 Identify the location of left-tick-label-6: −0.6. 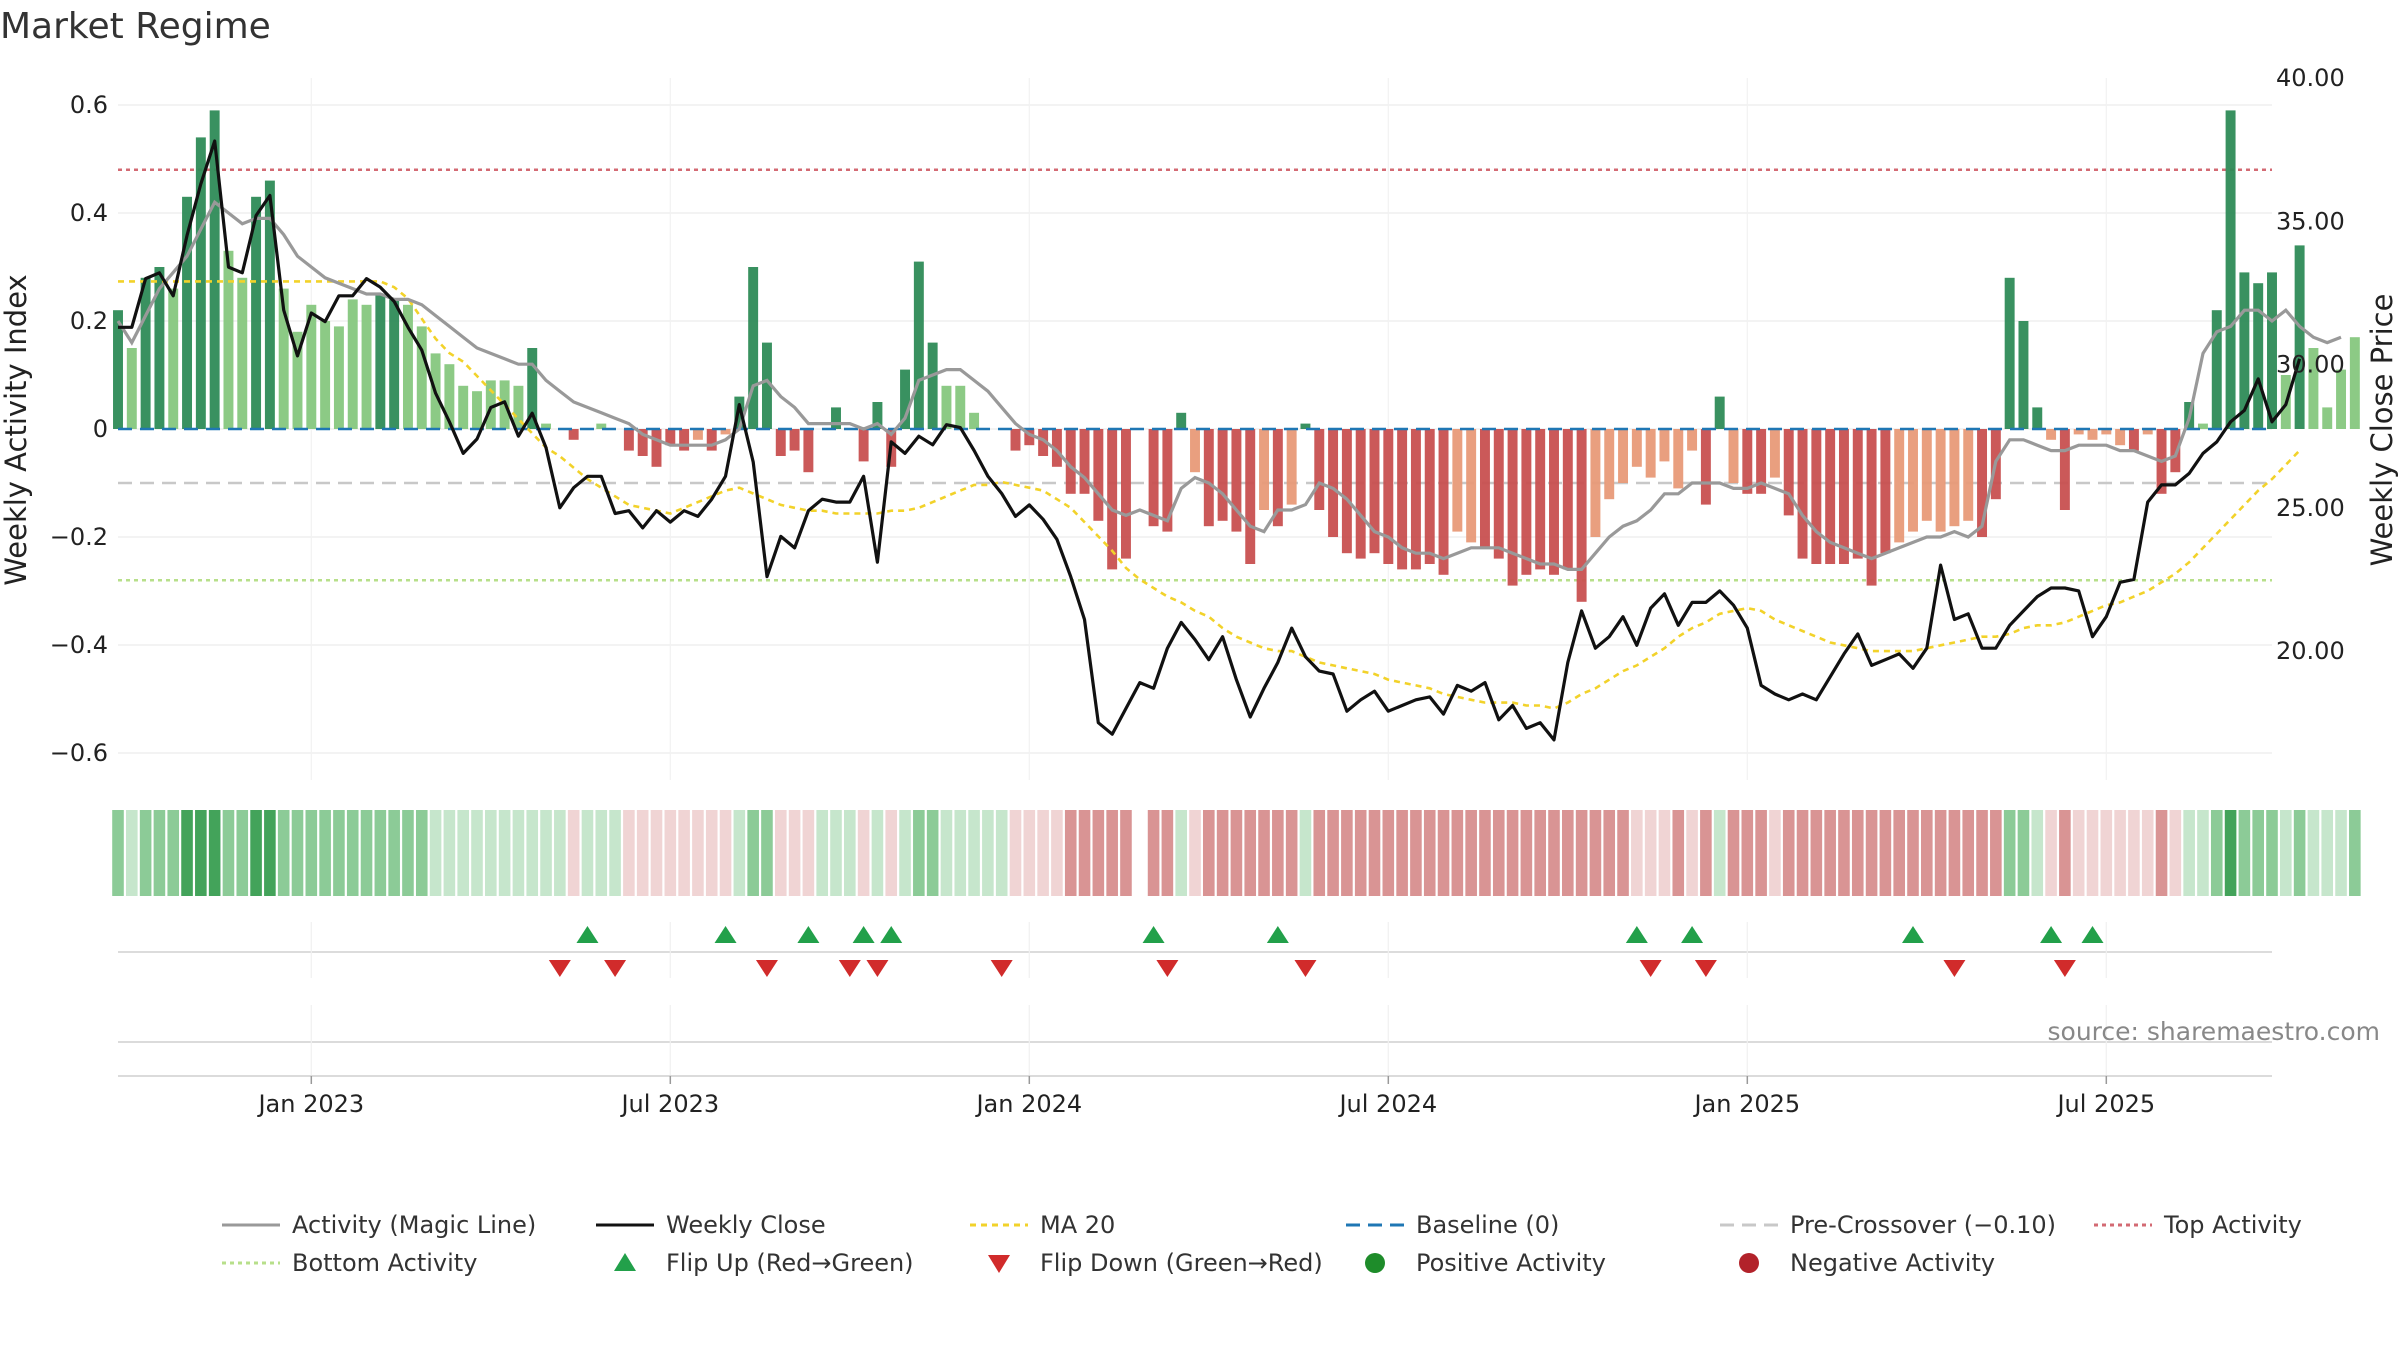
(79, 753).